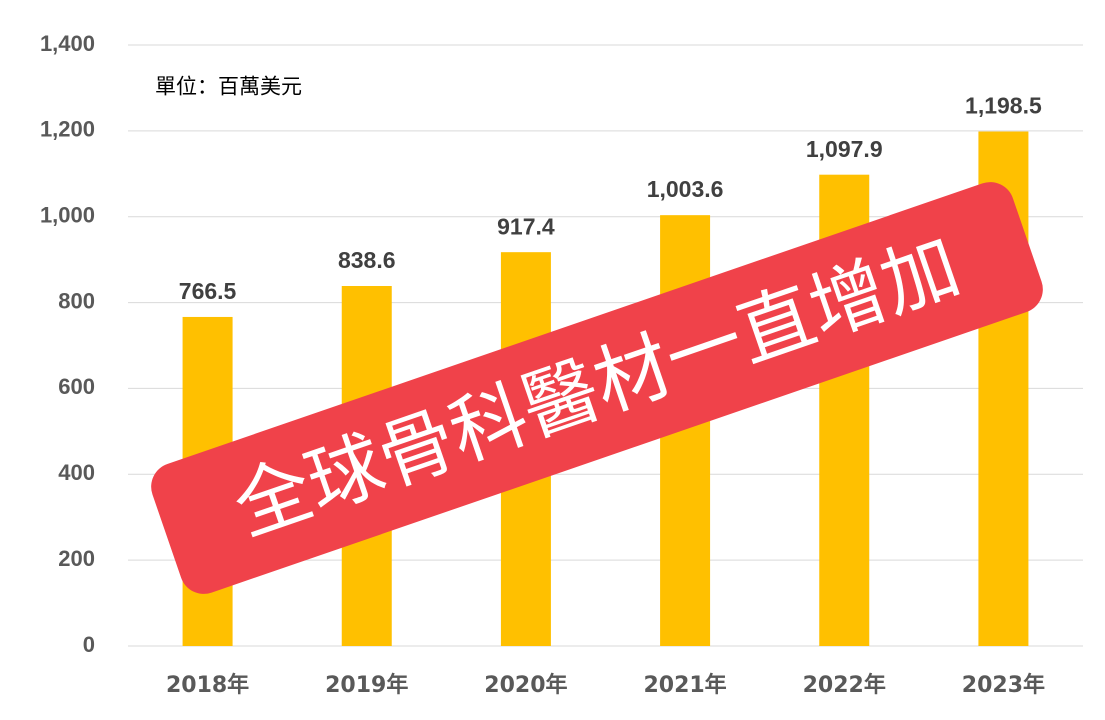  I want to click on x-tick-label: 2020年, so click(525, 685).